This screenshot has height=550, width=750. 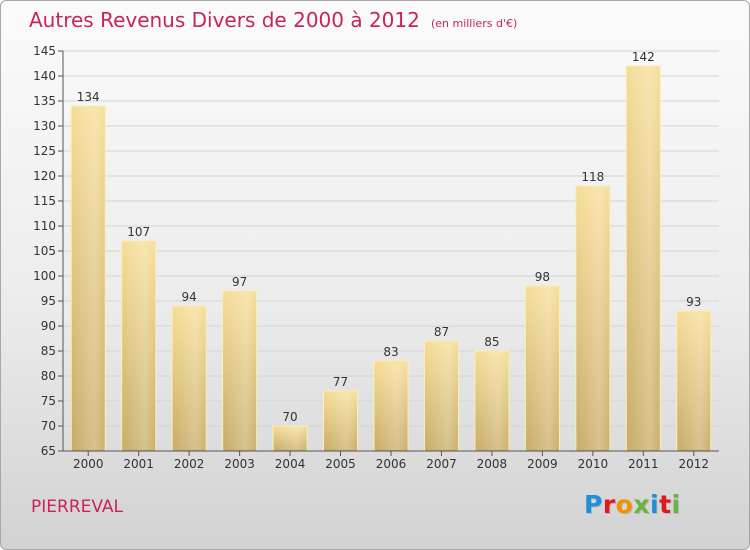 I want to click on y-tick-label: 110, so click(x=44, y=226).